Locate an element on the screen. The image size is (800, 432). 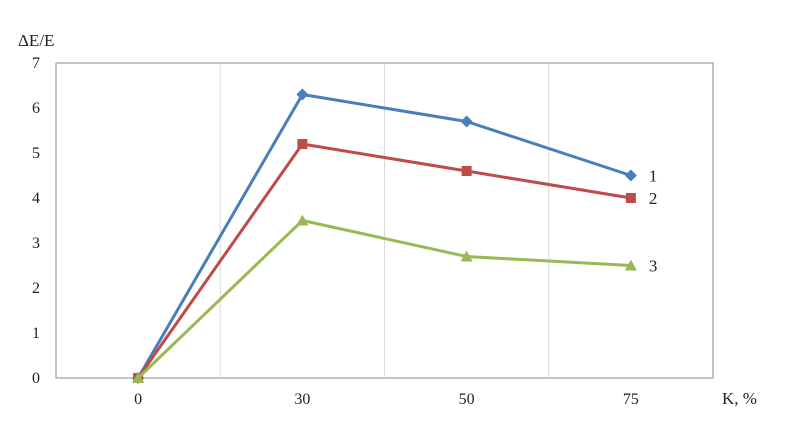
y-tick-label: 3 is located at coordinates (36, 243).